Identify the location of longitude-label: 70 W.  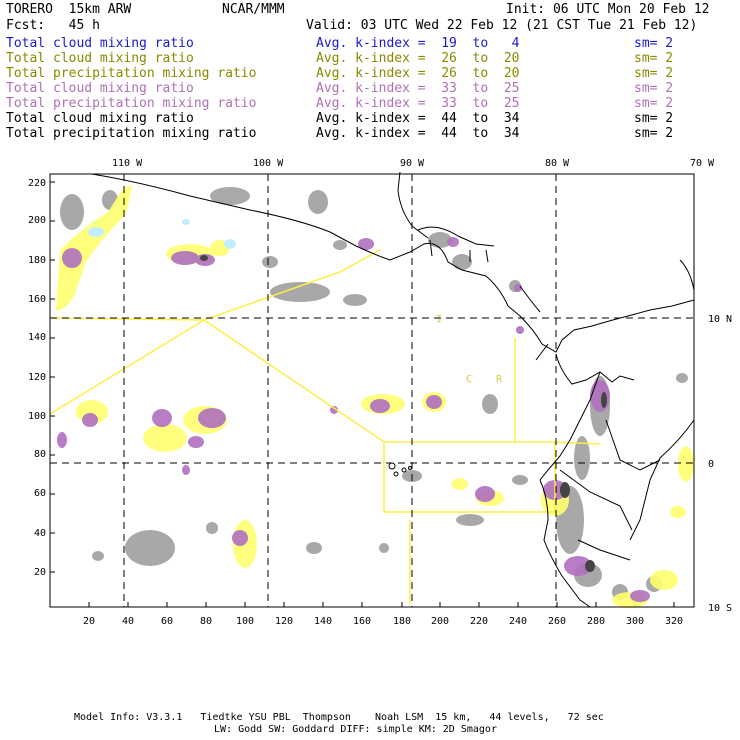
(702, 163).